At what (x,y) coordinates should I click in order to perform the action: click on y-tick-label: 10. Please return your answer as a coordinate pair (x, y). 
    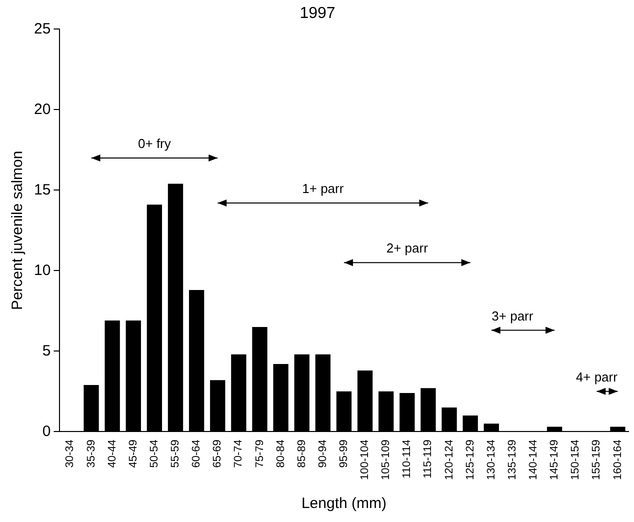
    Looking at the image, I should click on (42, 270).